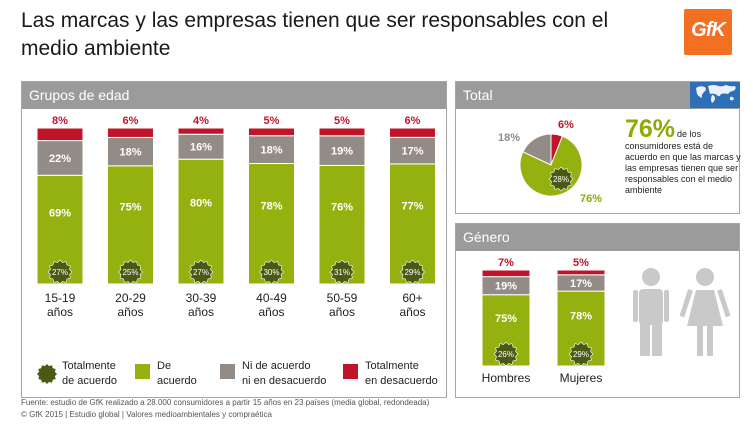  I want to click on age-label-5-agree: 77%, so click(412, 207).